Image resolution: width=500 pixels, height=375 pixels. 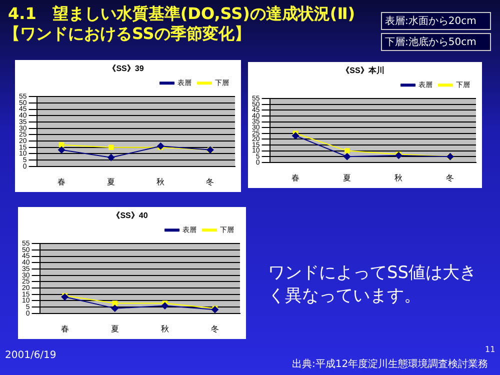 I want to click on text: 4.1 望ましい水質基準(DO,SS)の達成状況(Ⅱ), so click(x=182, y=14).